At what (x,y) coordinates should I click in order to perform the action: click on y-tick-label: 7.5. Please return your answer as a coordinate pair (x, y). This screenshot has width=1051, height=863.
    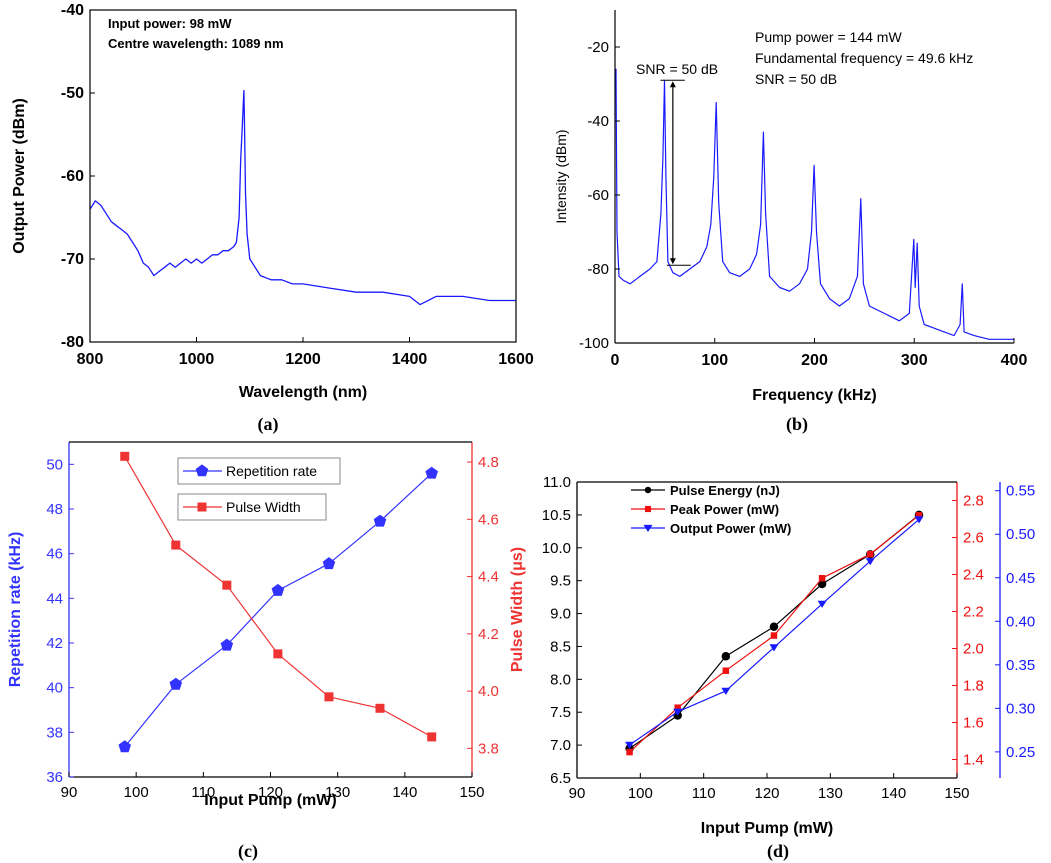
    Looking at the image, I should click on (560, 712).